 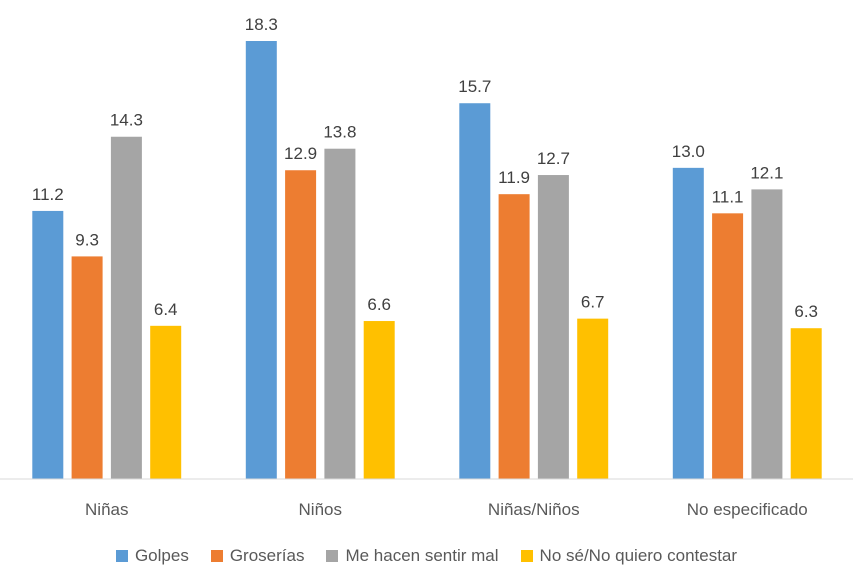 I want to click on data-label-2-1: 11.9, so click(x=514, y=177).